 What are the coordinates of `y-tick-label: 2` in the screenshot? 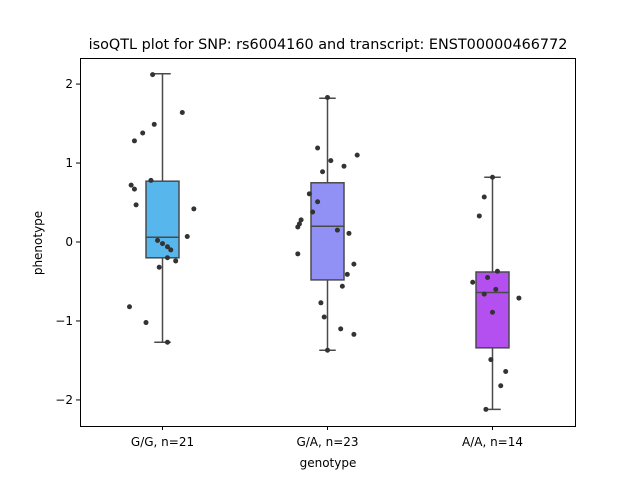 It's located at (69, 84).